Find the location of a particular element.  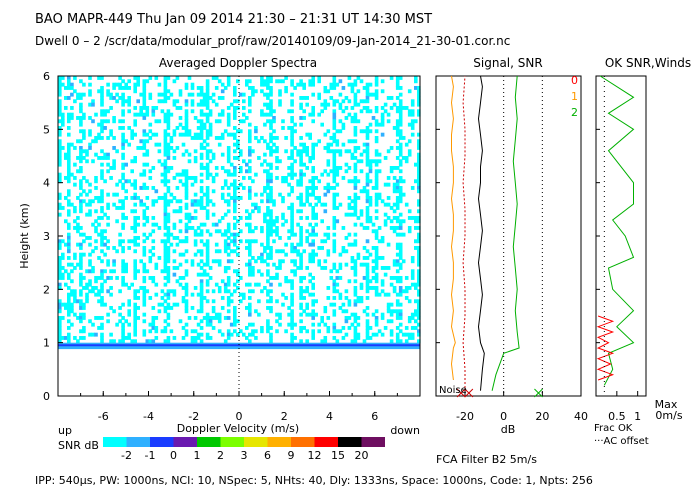

spectra-xlabel: Doppler Velocity (m/s) is located at coordinates (238, 428).